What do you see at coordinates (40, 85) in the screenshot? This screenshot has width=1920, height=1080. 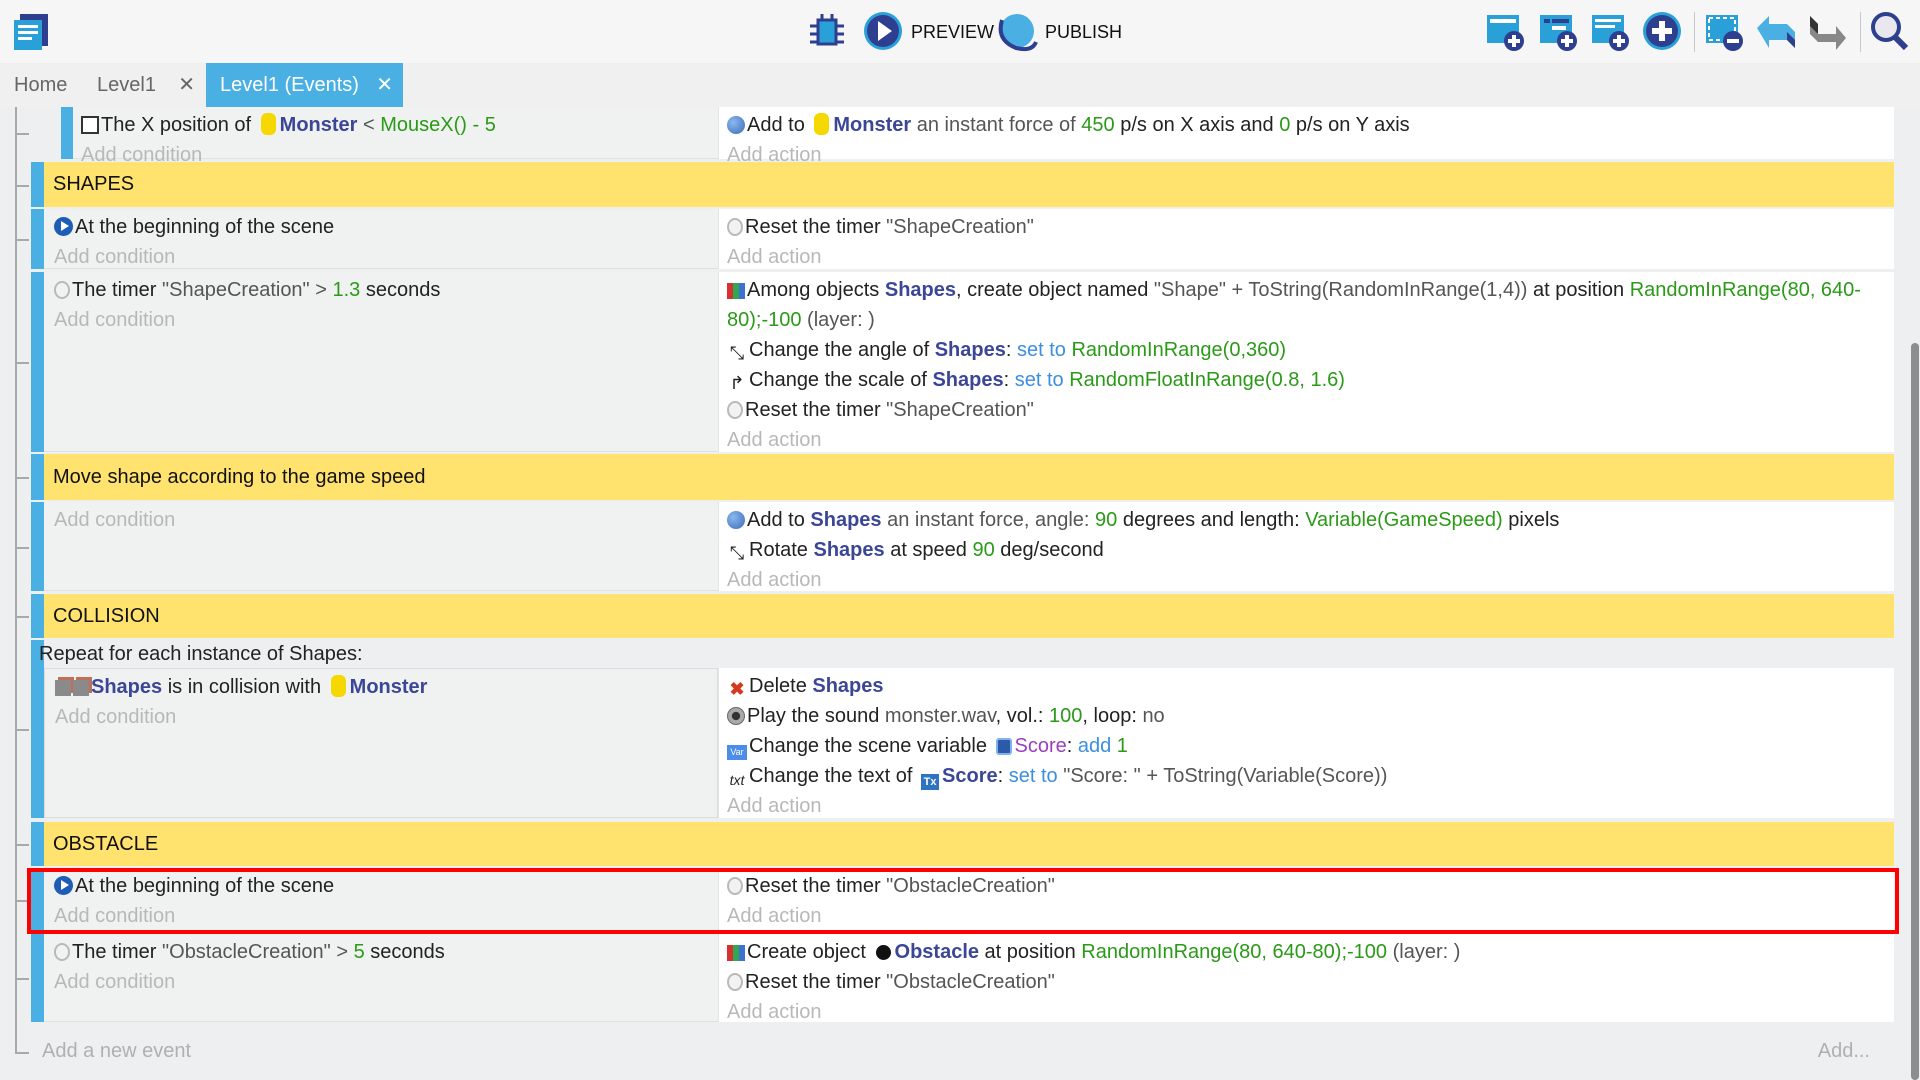 I see `tab-home: Home` at bounding box center [40, 85].